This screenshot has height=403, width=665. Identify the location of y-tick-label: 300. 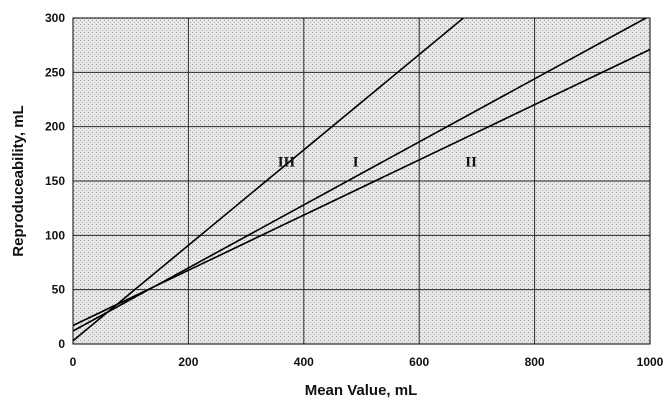
(55, 18).